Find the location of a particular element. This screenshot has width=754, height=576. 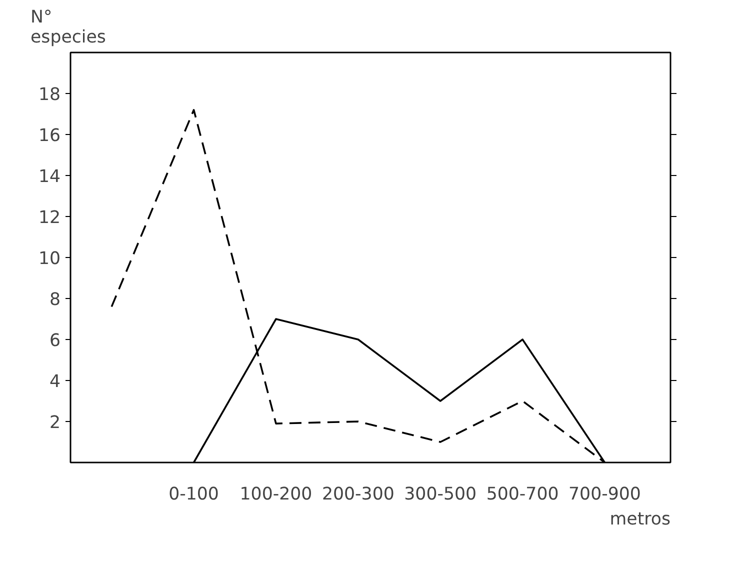

x-tick-label: 700-900 is located at coordinates (604, 494).